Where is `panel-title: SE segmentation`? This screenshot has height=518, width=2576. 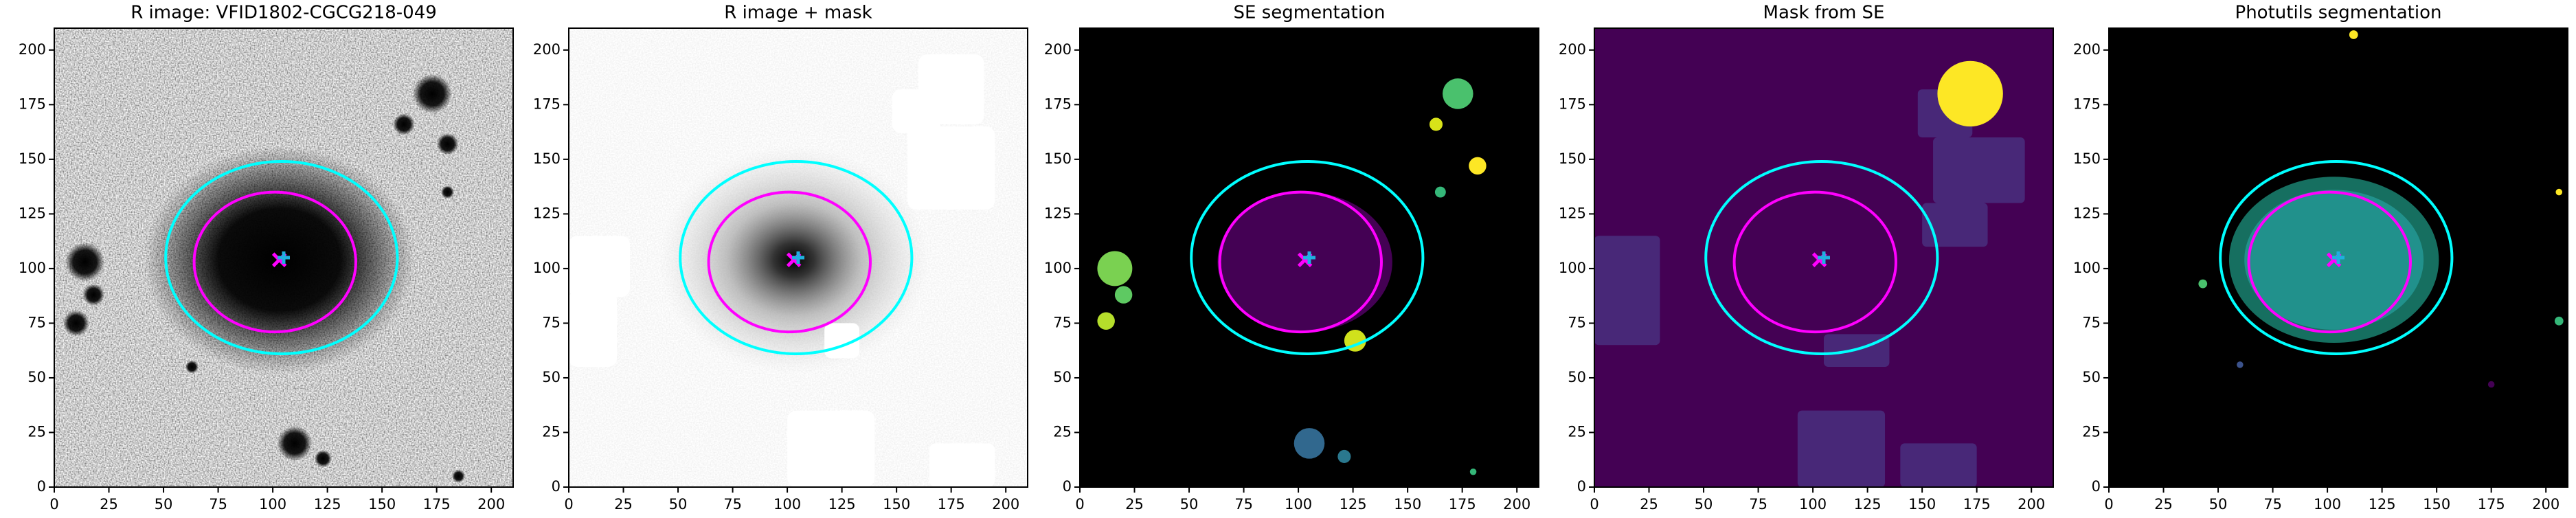 panel-title: SE segmentation is located at coordinates (1310, 13).